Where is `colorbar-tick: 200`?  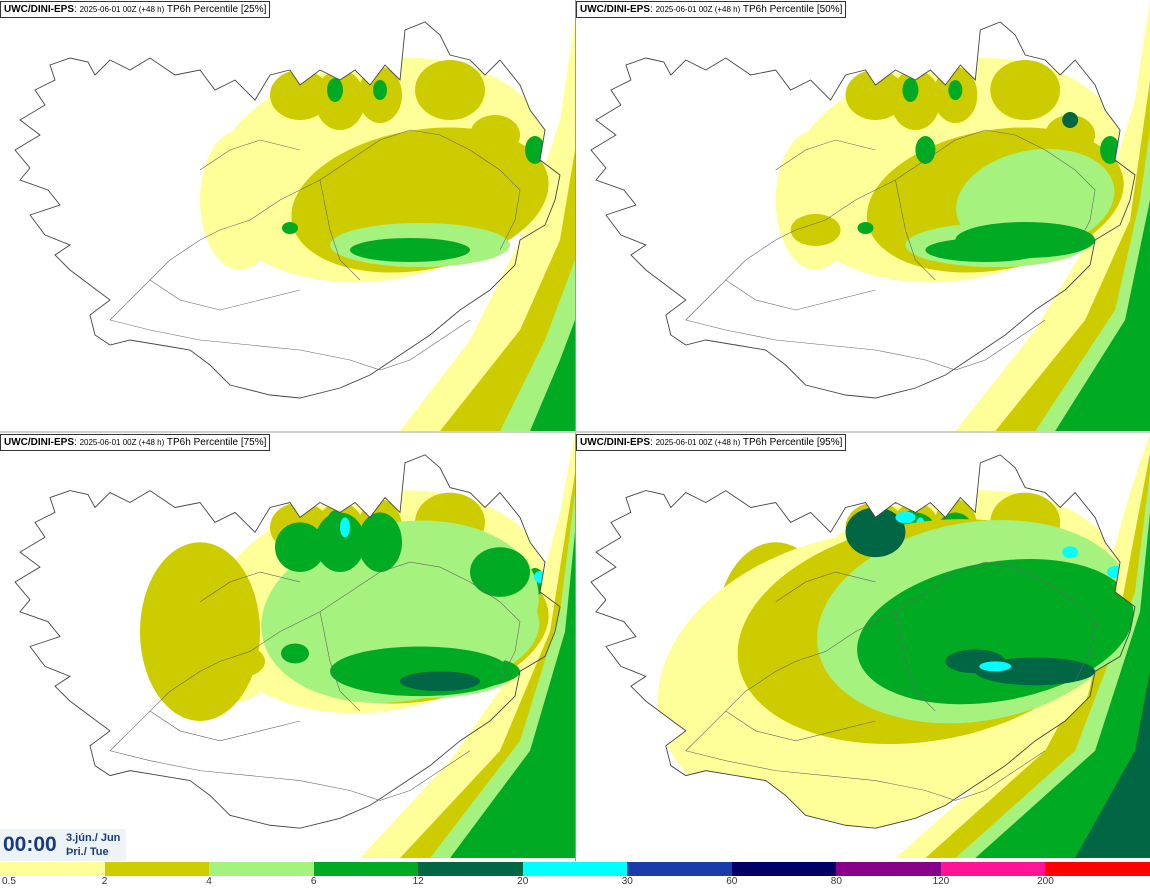 colorbar-tick: 200 is located at coordinates (1045, 881).